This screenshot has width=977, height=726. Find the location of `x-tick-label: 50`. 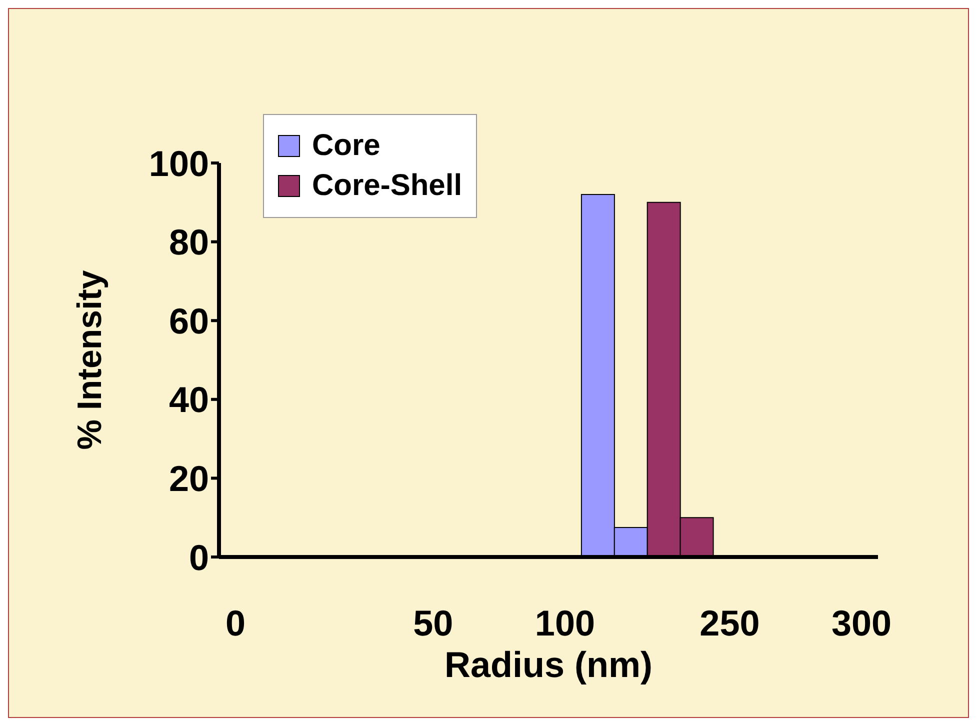

x-tick-label: 50 is located at coordinates (433, 623).